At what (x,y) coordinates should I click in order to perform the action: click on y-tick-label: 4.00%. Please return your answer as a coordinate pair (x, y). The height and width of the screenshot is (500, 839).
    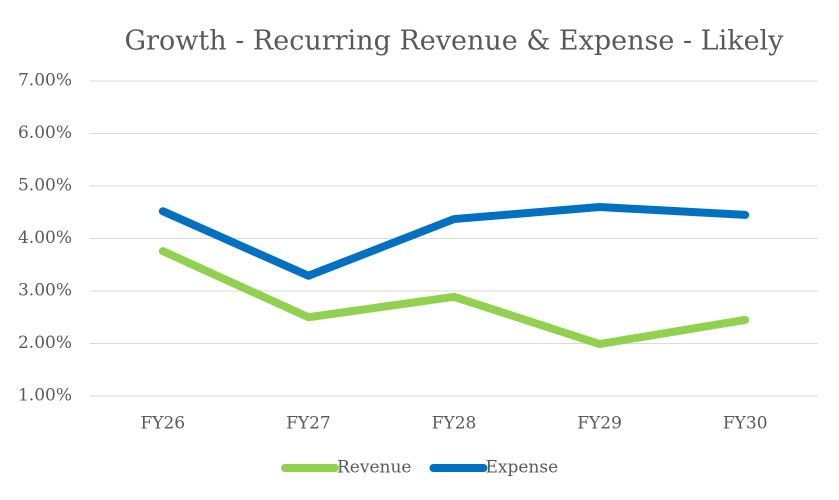
    Looking at the image, I should click on (45, 238).